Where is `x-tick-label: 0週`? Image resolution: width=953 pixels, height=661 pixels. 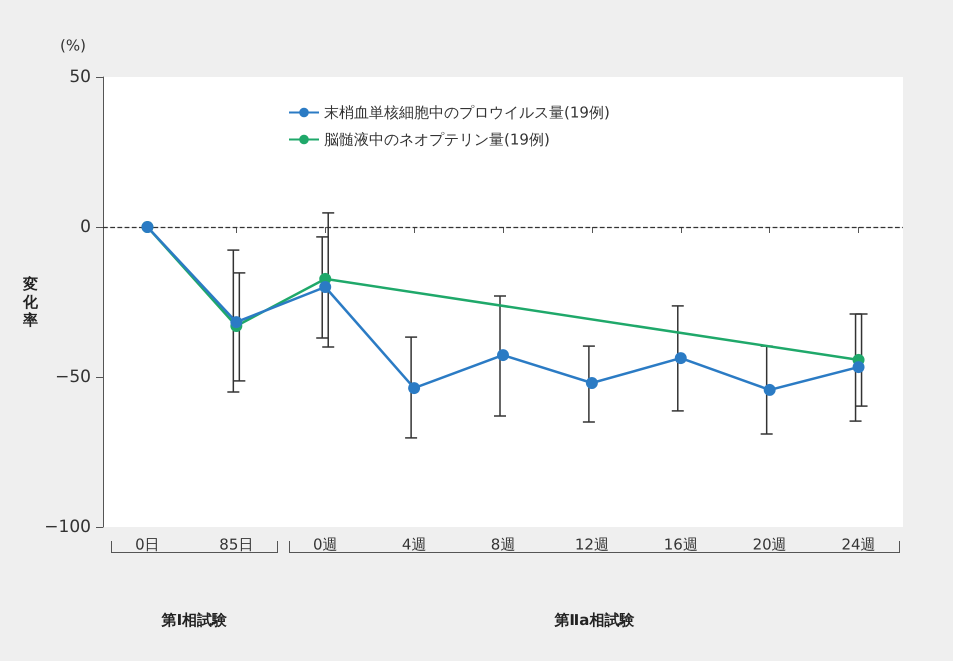 x-tick-label: 0週 is located at coordinates (325, 545).